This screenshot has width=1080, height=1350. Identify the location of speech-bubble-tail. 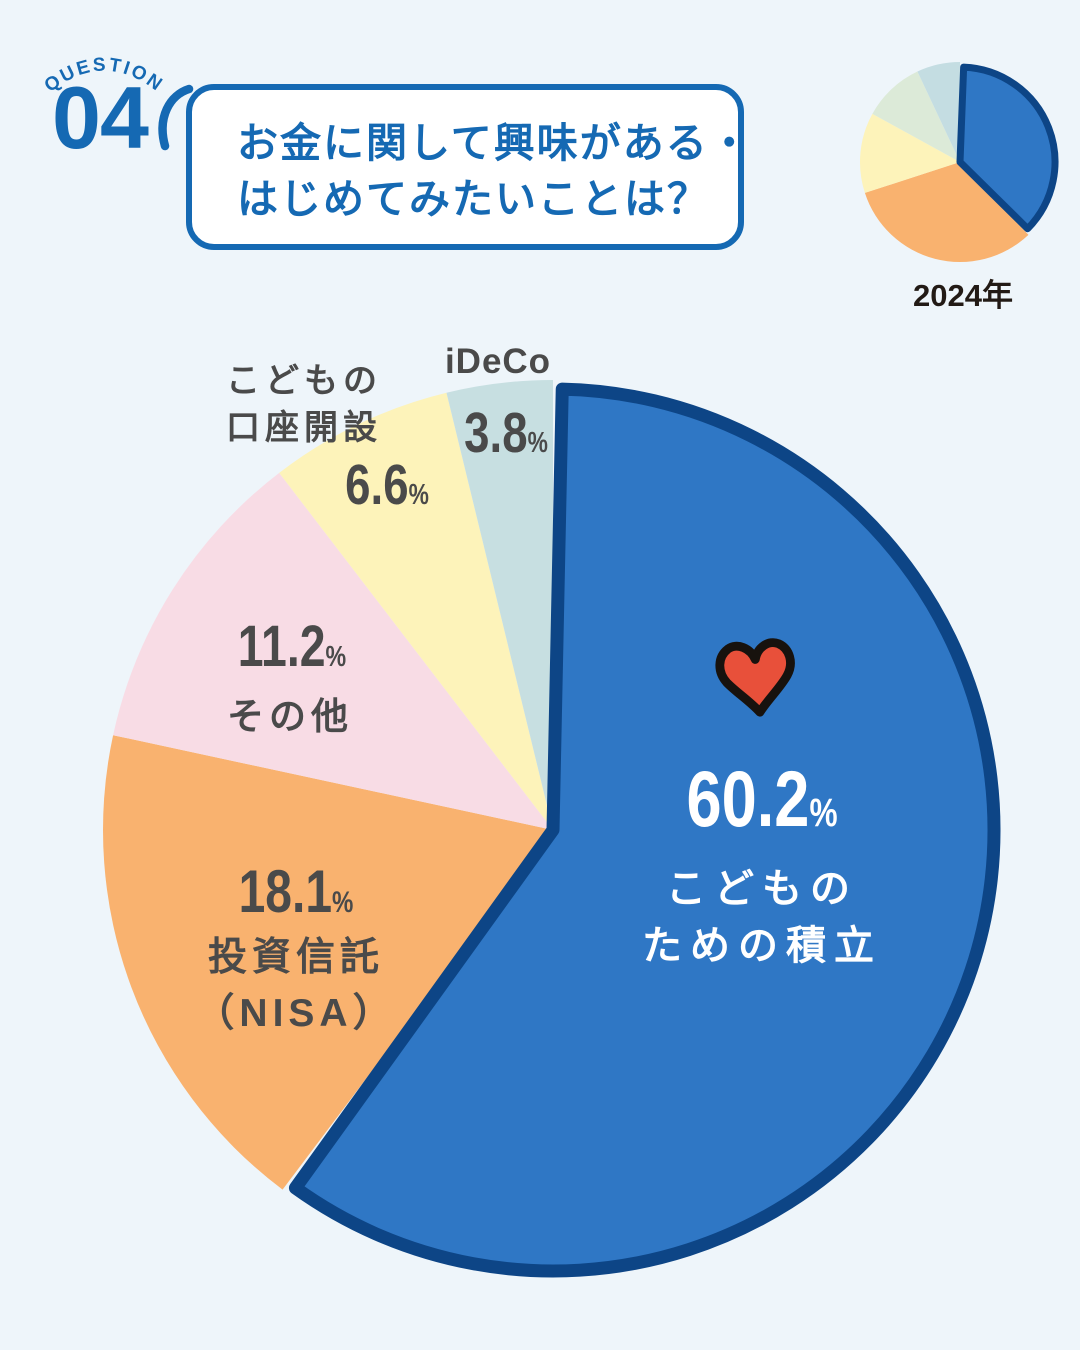
(176, 117).